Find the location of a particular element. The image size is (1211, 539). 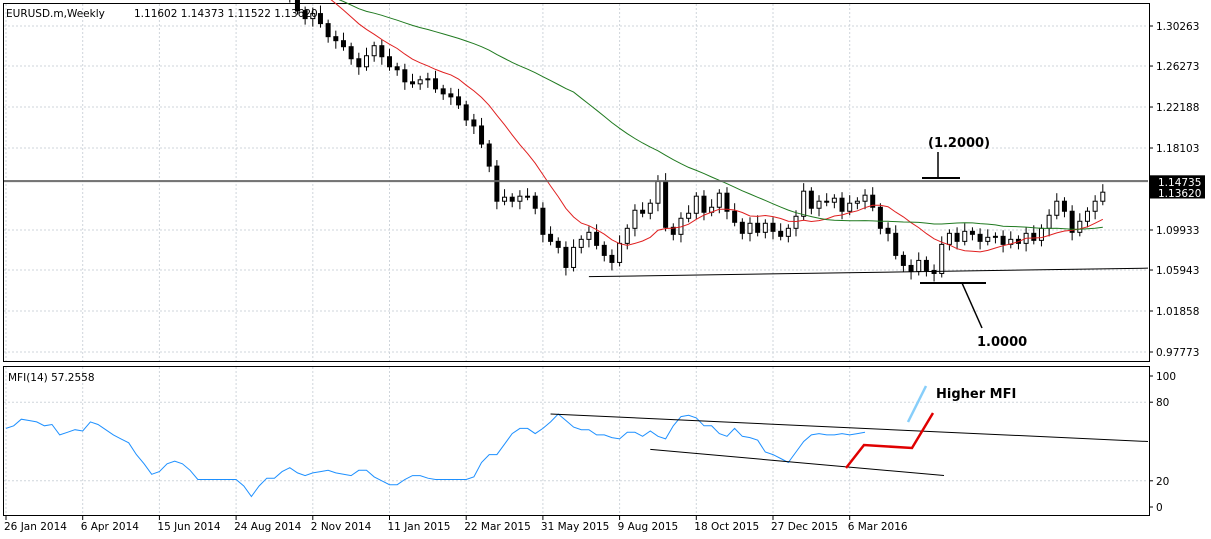

mfi-upper-trendline is located at coordinates (849, 427).